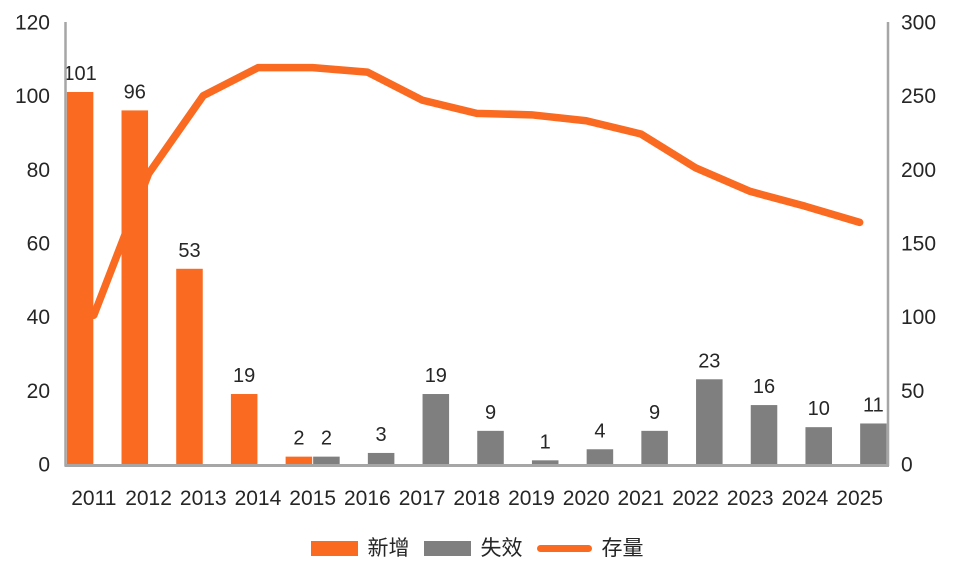 Image resolution: width=954 pixels, height=579 pixels. What do you see at coordinates (189, 251) in the screenshot?
I see `bar-label-new-2013: 53` at bounding box center [189, 251].